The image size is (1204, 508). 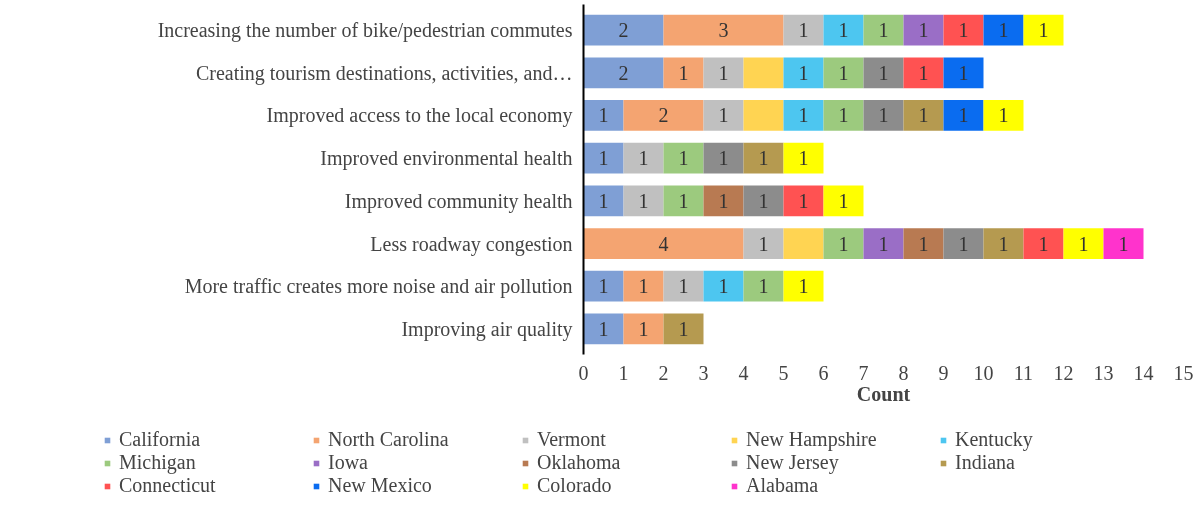 I want to click on x-tick-label: 10, so click(x=983, y=372).